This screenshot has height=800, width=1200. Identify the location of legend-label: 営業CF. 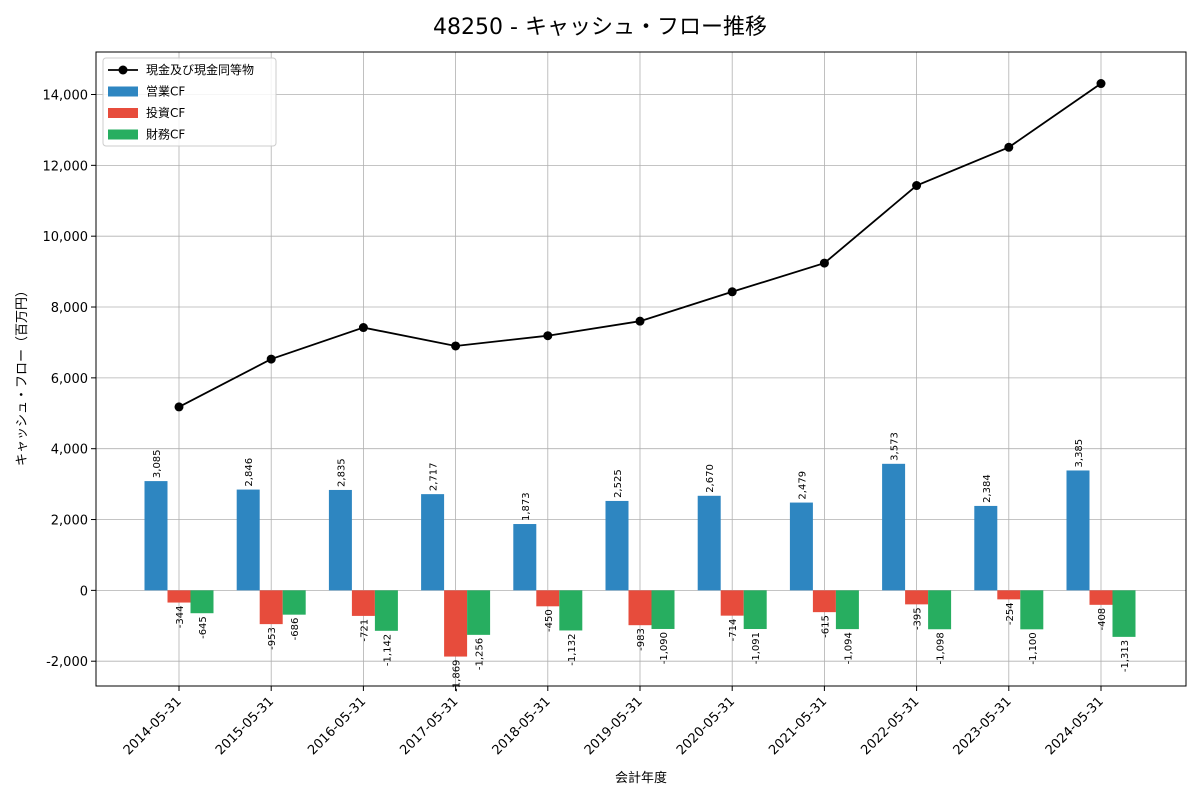
(165, 92).